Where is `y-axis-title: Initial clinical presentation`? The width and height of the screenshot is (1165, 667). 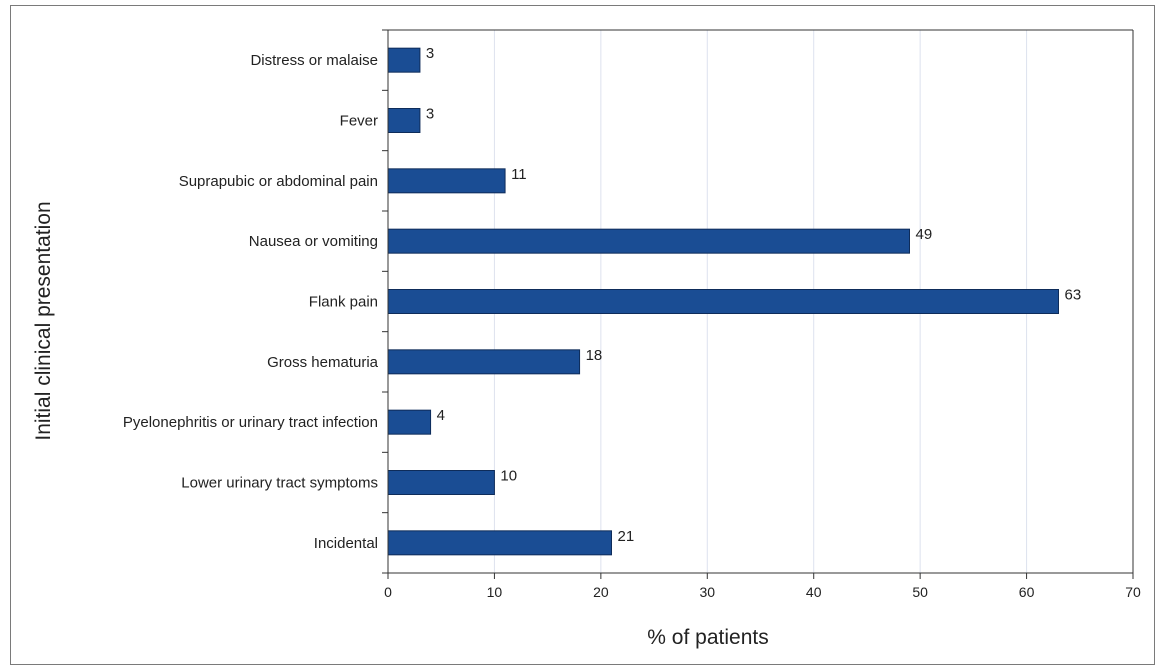
y-axis-title: Initial clinical presentation is located at coordinates (43, 320).